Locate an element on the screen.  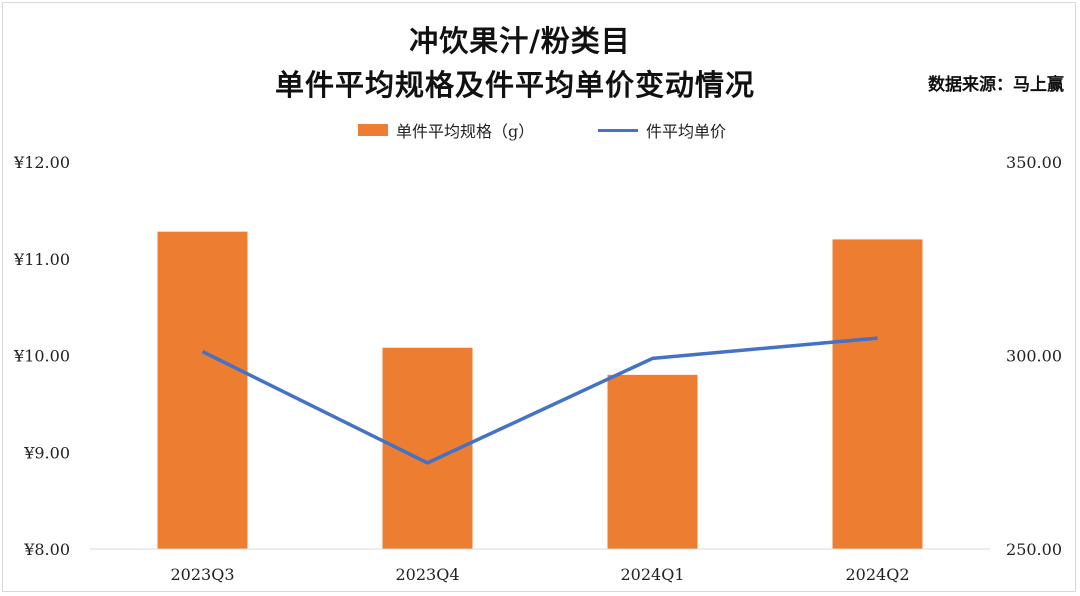
left-tick-label: ¥8.00 is located at coordinates (46, 549).